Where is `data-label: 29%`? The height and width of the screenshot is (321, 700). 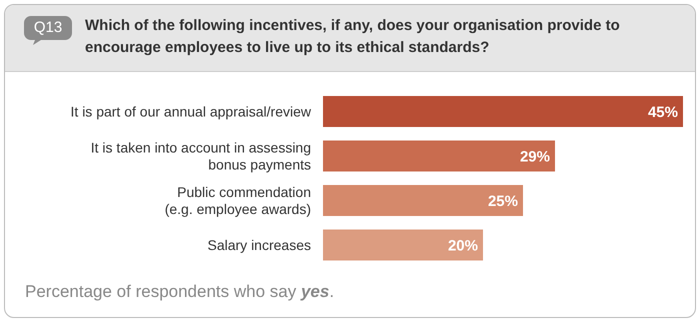 data-label: 29% is located at coordinates (535, 157).